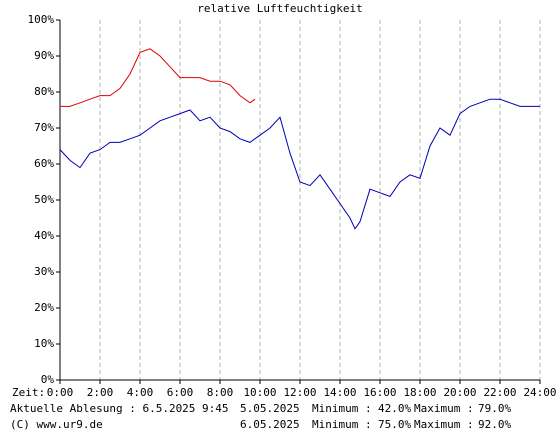 The width and height of the screenshot is (560, 440). Describe the element at coordinates (494, 424) in the screenshot. I see `legend-max-value: 92.0%` at that location.